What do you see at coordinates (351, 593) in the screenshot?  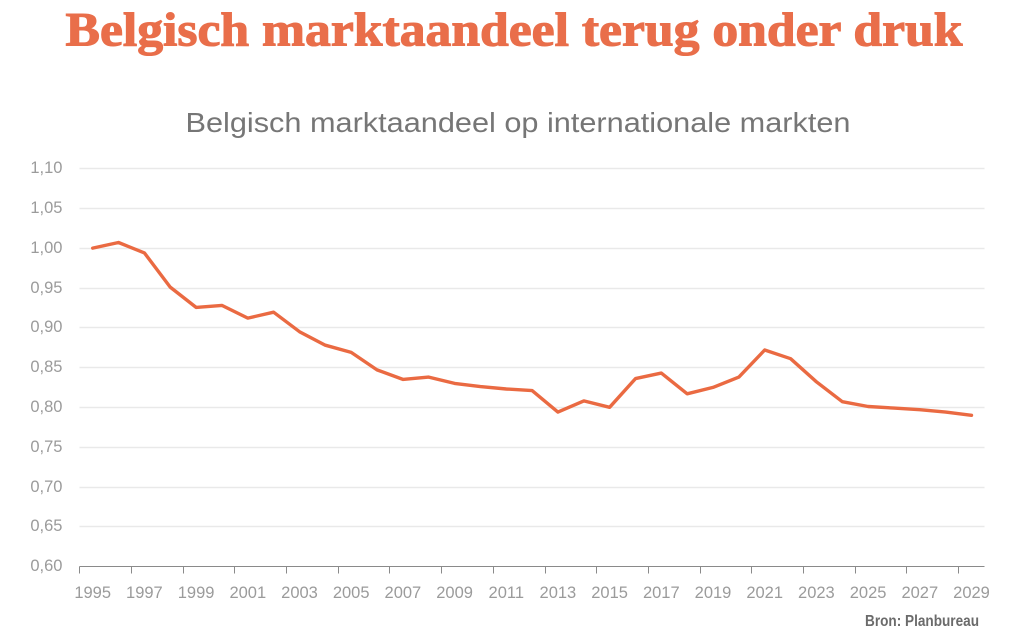 I see `svg-text: 2005` at bounding box center [351, 593].